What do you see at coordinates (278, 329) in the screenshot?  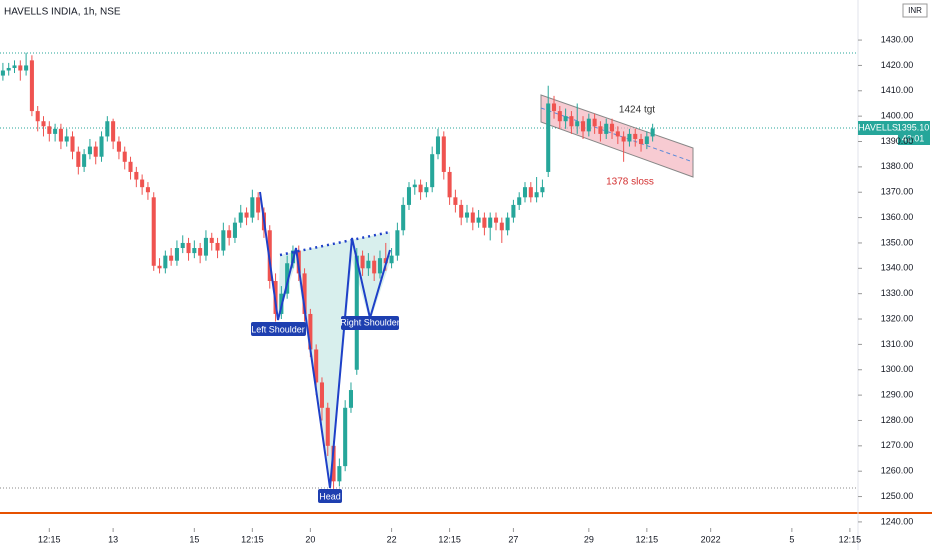 I see `annotation: Left Shoulder` at bounding box center [278, 329].